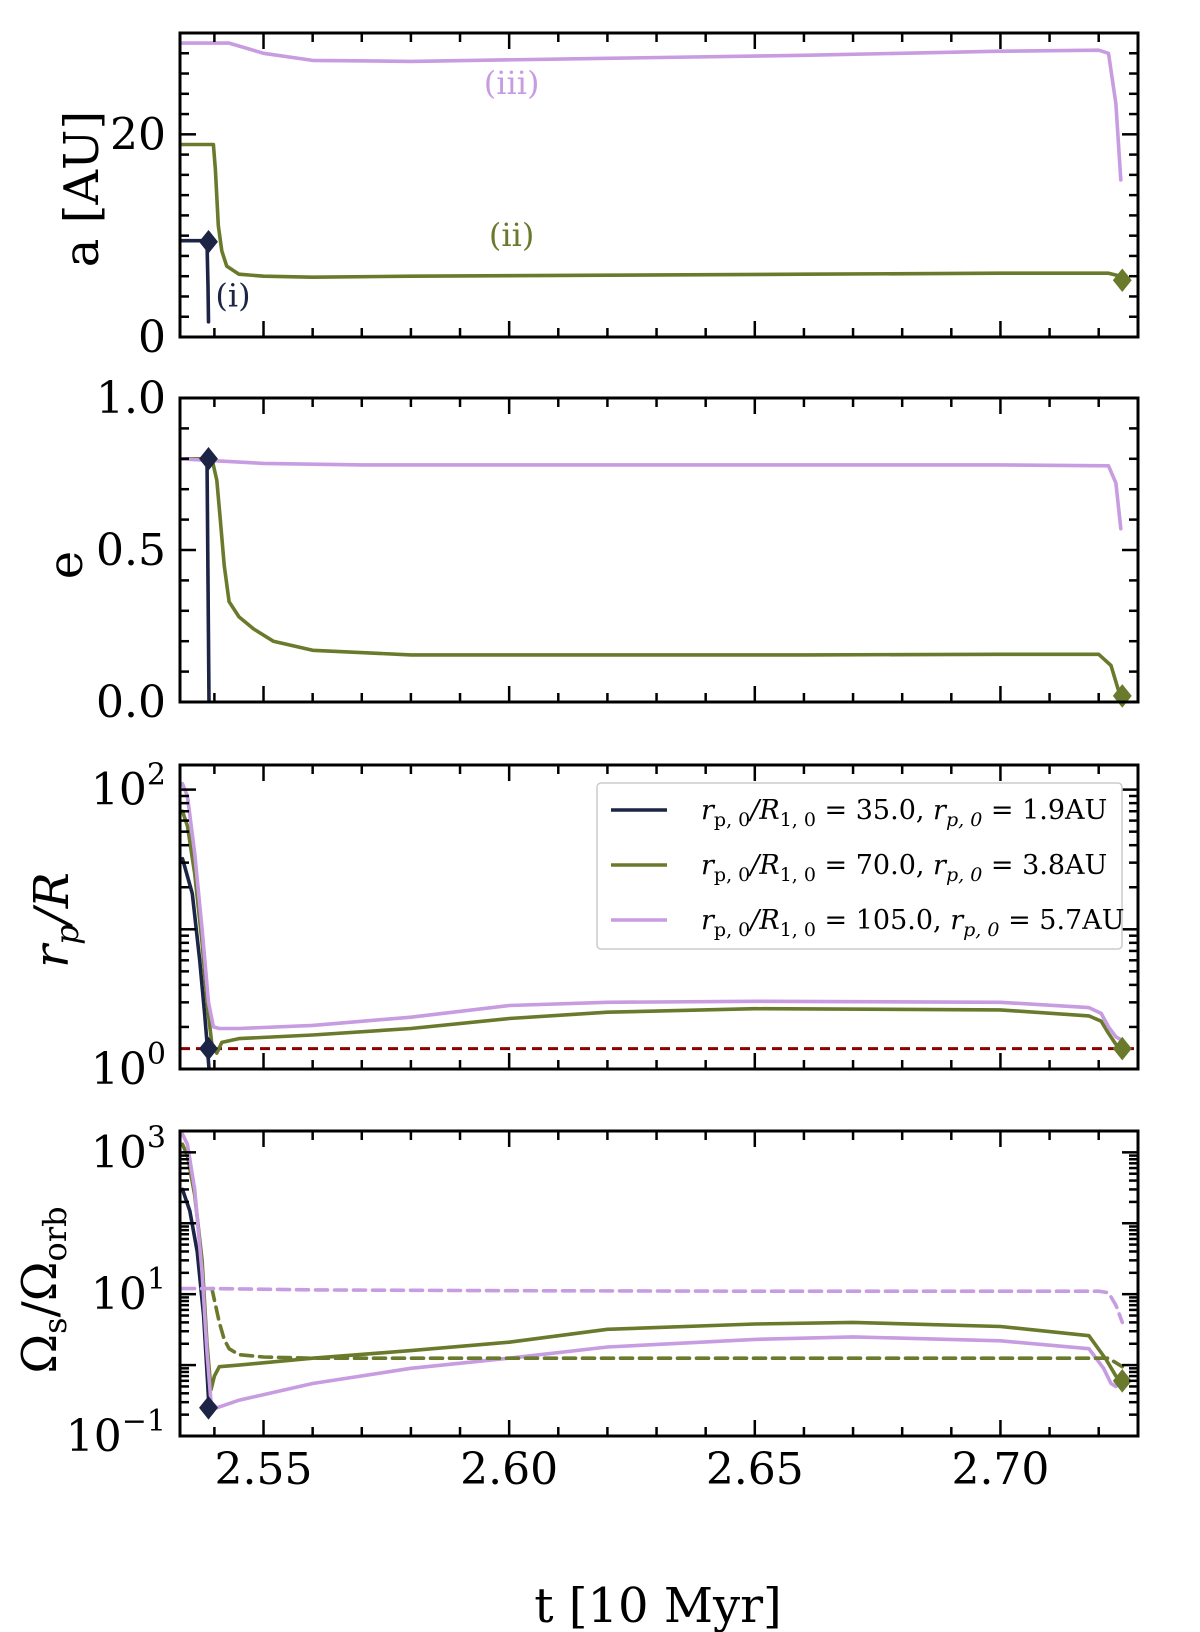  Describe the element at coordinates (43, 1289) in the screenshot. I see `ylabel-omega: Ωs/Ωorb` at that location.